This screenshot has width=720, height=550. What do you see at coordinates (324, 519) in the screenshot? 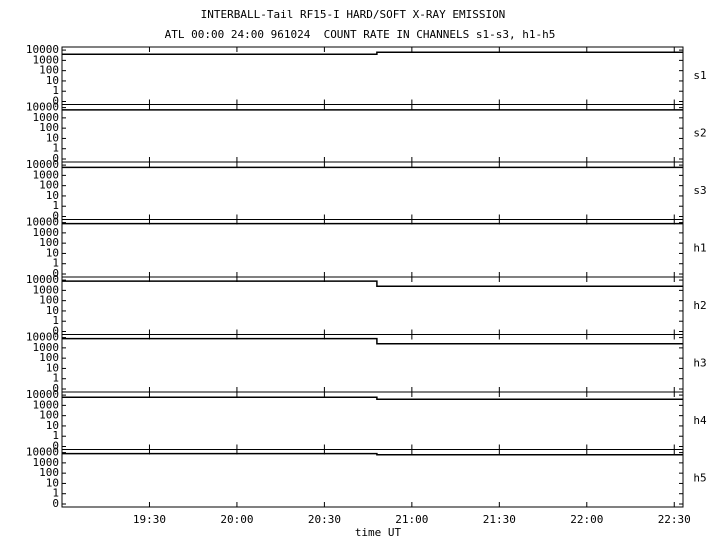
I see `x-tick-label: 20:30` at bounding box center [324, 519].